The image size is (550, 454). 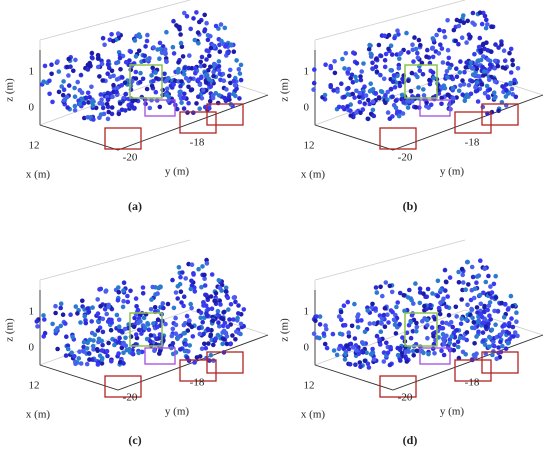 I want to click on y-tick-label: -20, so click(x=405, y=398).